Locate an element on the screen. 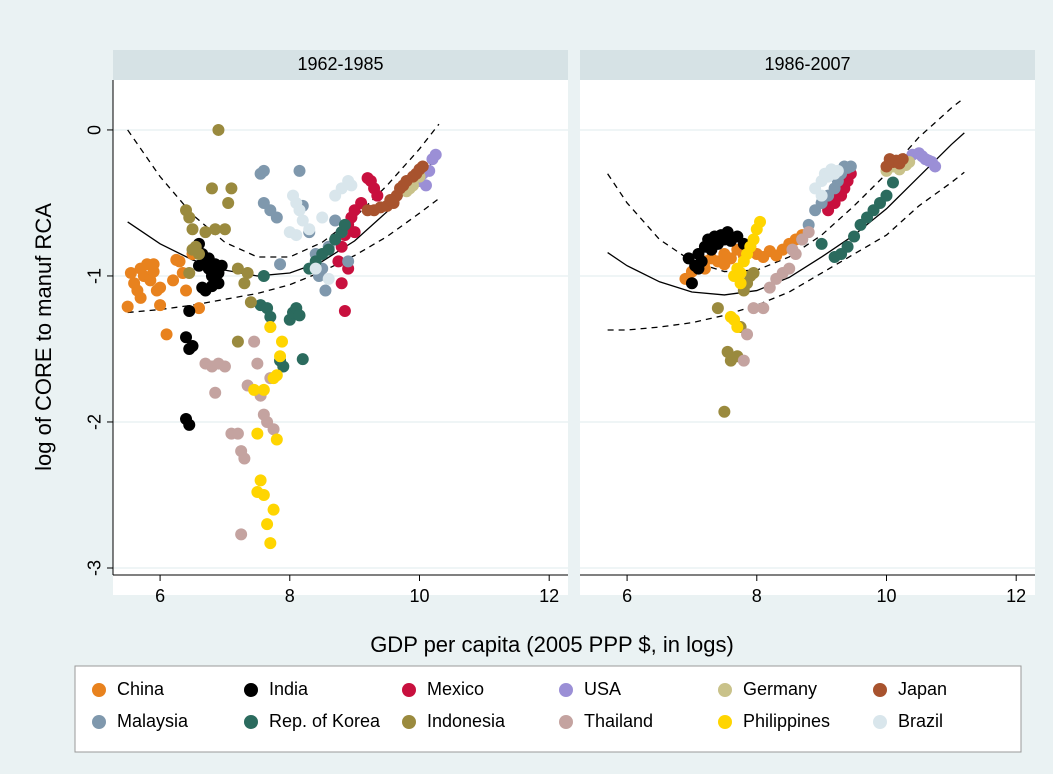 The width and height of the screenshot is (1053, 774). legend-box is located at coordinates (548, 709).